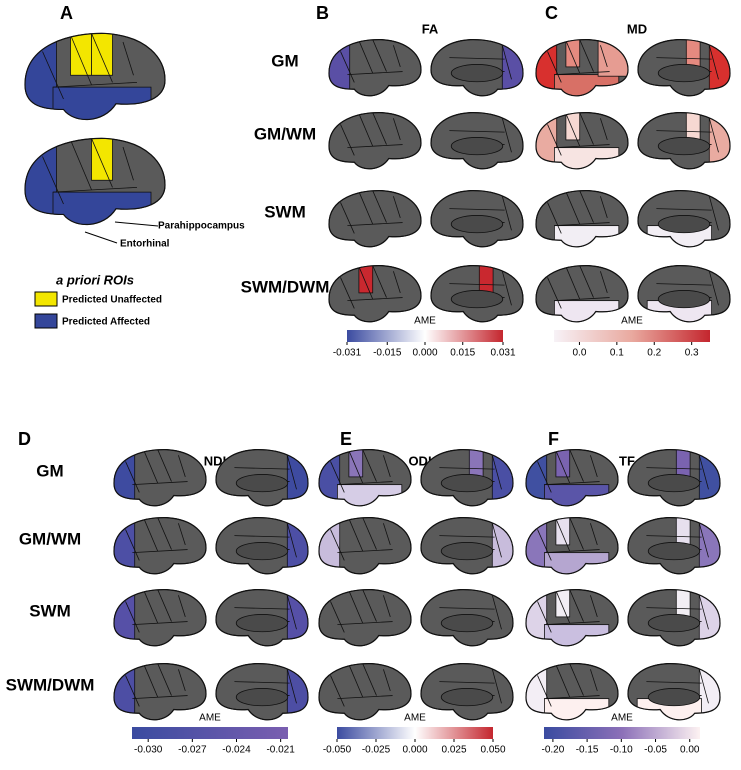 This screenshot has width=741, height=770. Describe the element at coordinates (337, 750) in the screenshot. I see `tick-label: -0.050` at that location.